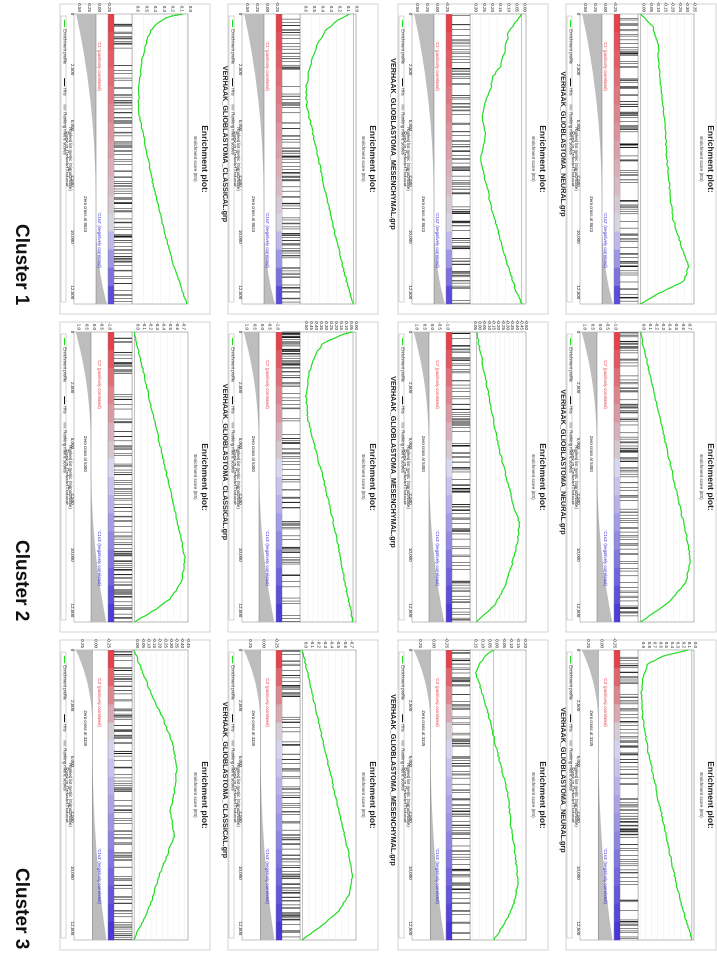 This screenshot has height=976, width=717. Describe the element at coordinates (424, 327) in the screenshot. I see `rank-tick-label: 0.5` at that location.